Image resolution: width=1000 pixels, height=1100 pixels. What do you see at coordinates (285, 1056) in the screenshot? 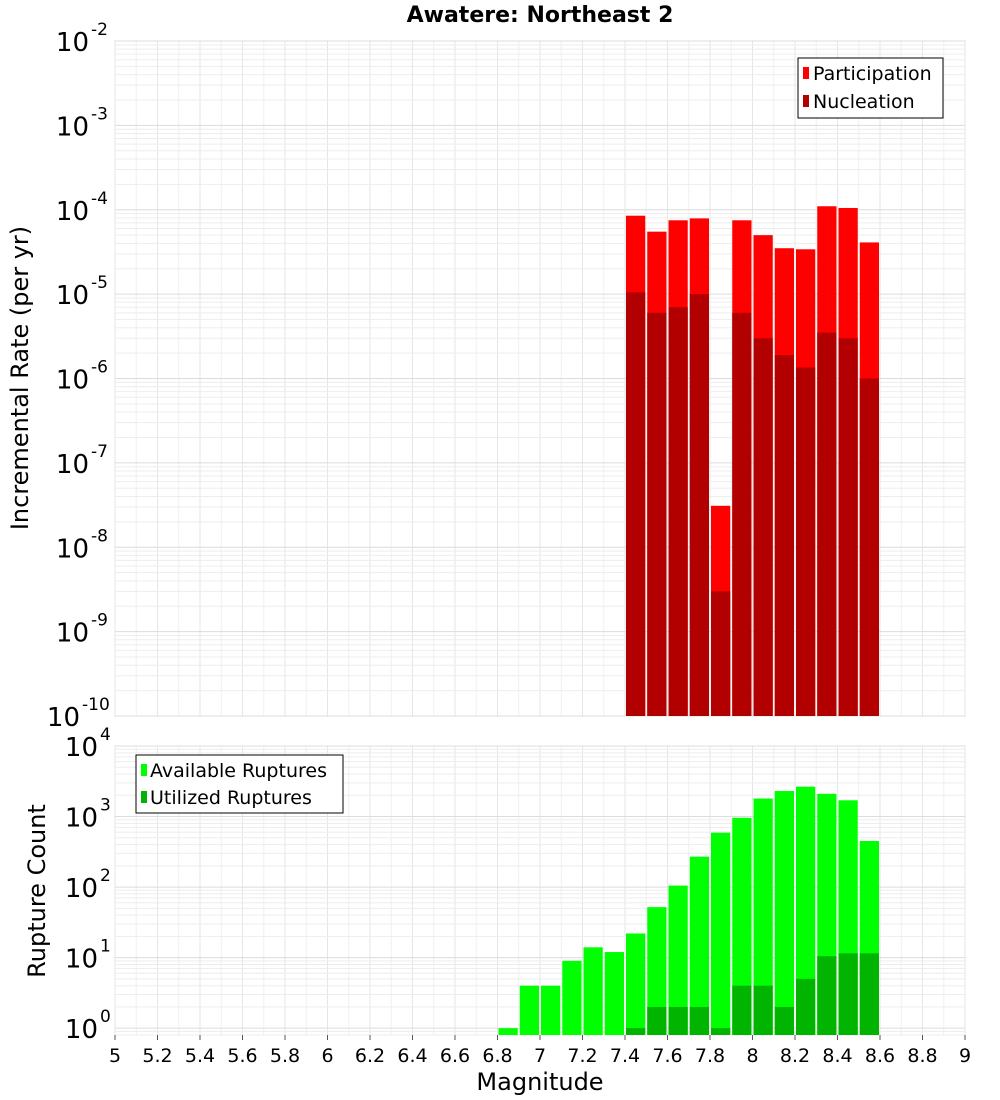
I see `x-tick-label: 5.8` at bounding box center [285, 1056].